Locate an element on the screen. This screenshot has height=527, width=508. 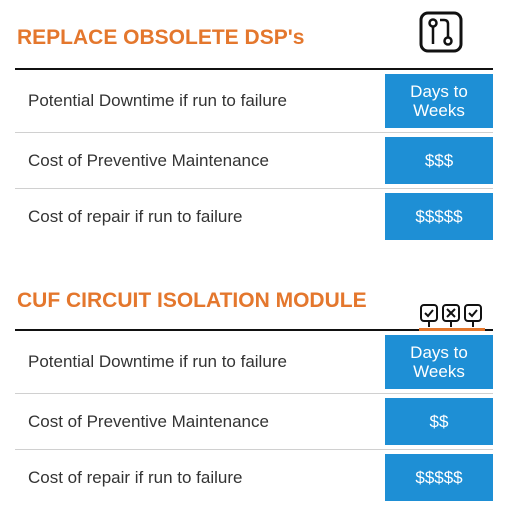
section-header: REPLACE OBSOLETE DSP's is located at coordinates (254, 36).